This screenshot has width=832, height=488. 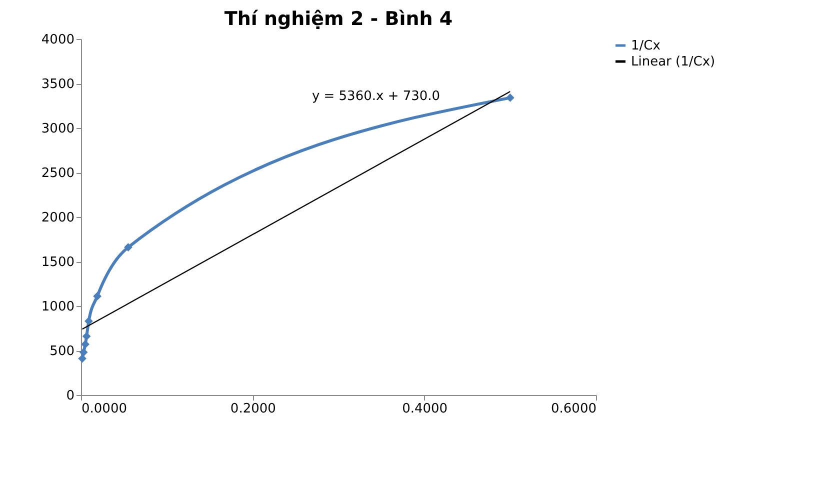 What do you see at coordinates (57, 262) in the screenshot?
I see `y-tick-label: 1500` at bounding box center [57, 262].